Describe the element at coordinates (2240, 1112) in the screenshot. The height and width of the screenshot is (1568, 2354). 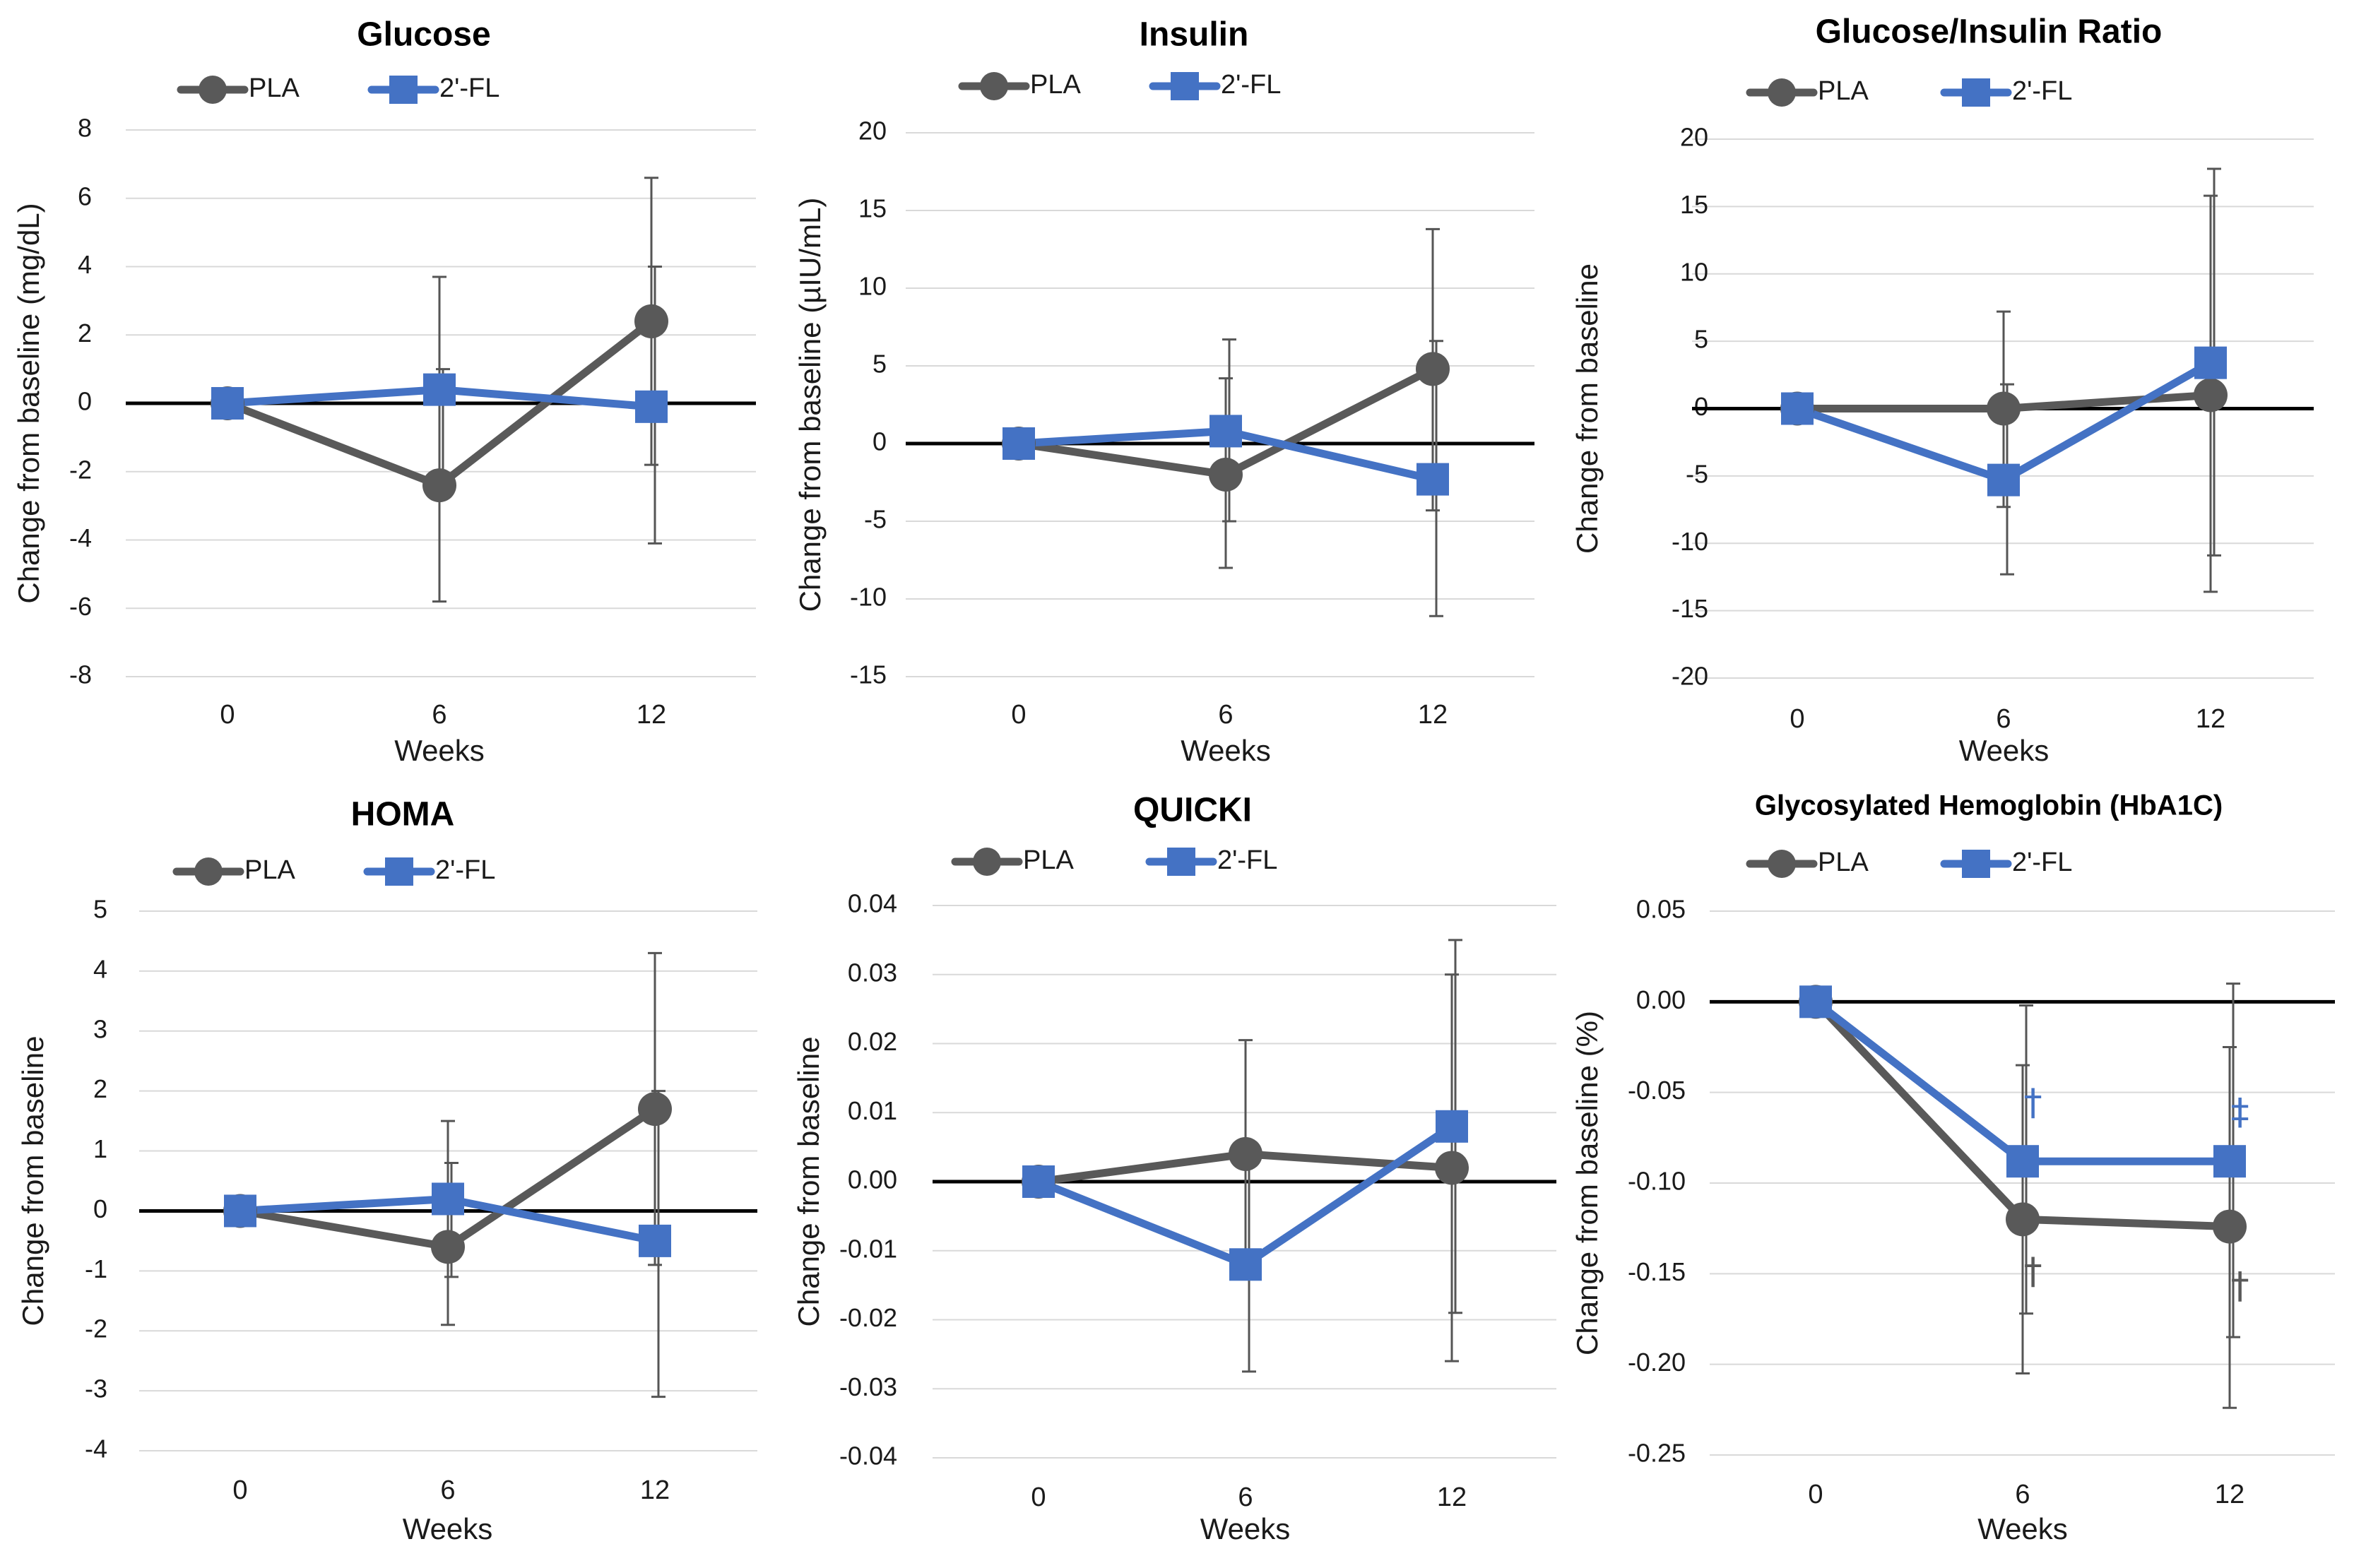
I see `significance-mark: ‡` at that location.